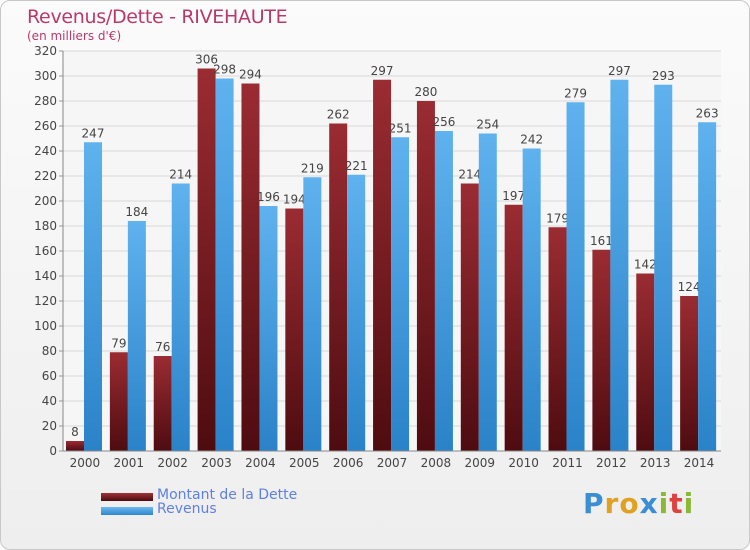 The width and height of the screenshot is (750, 550). What do you see at coordinates (312, 168) in the screenshot?
I see `revenue-value-label: 219` at bounding box center [312, 168].